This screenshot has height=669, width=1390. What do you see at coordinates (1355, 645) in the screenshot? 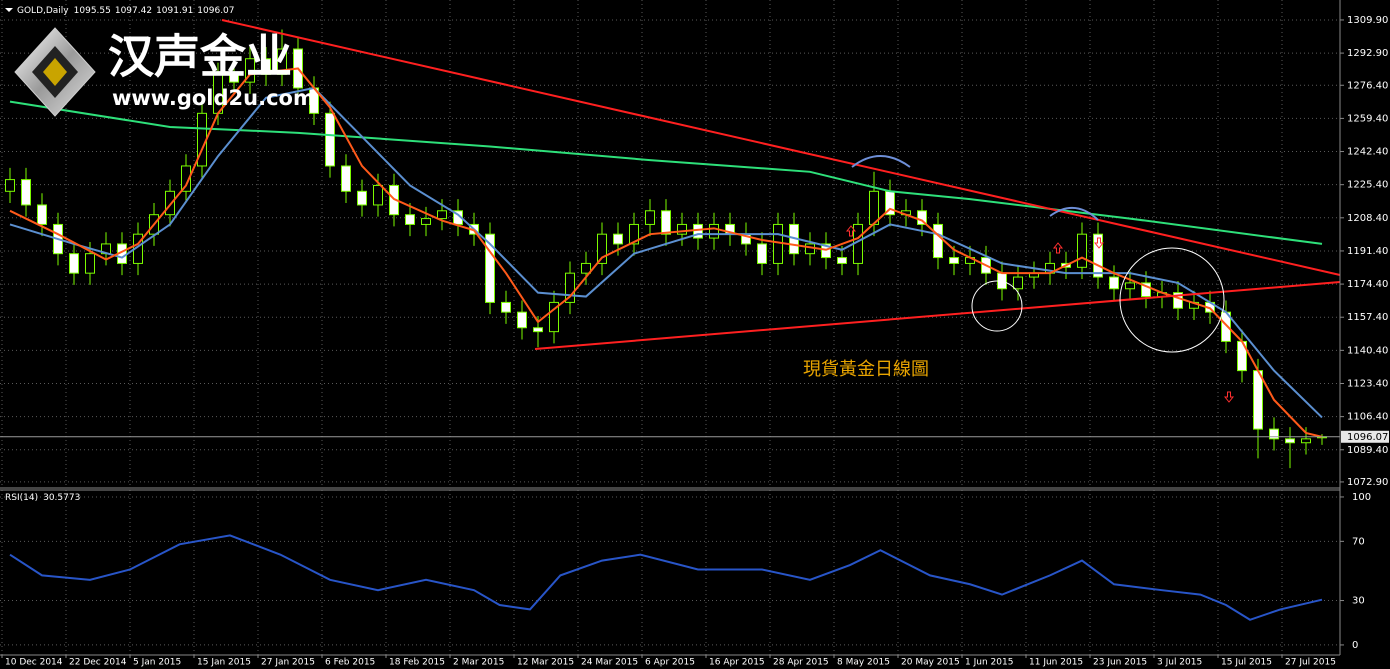
I see `y-tick-label: 0` at bounding box center [1355, 645].